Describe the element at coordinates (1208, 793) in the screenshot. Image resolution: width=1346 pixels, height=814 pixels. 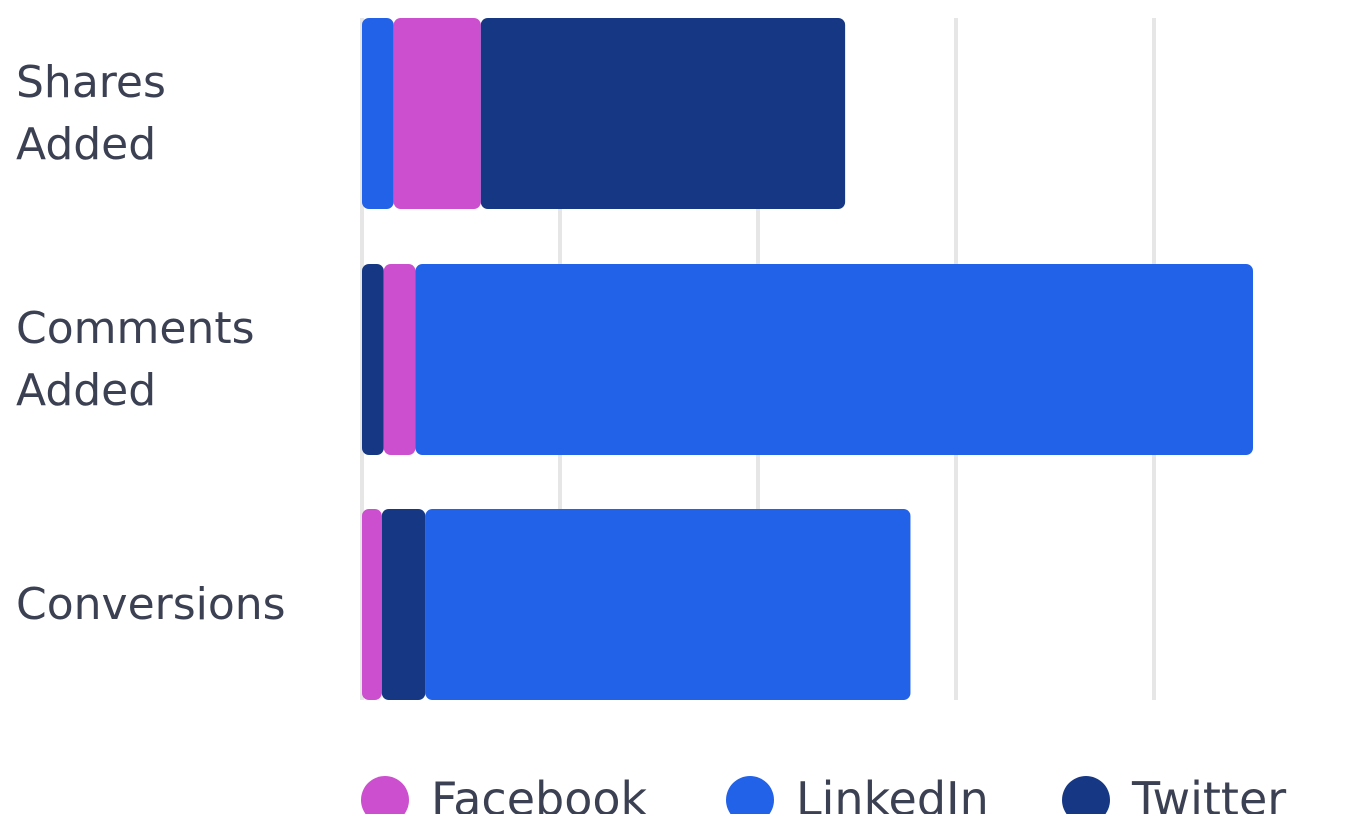
I see `legend-label: Twitter` at that location.